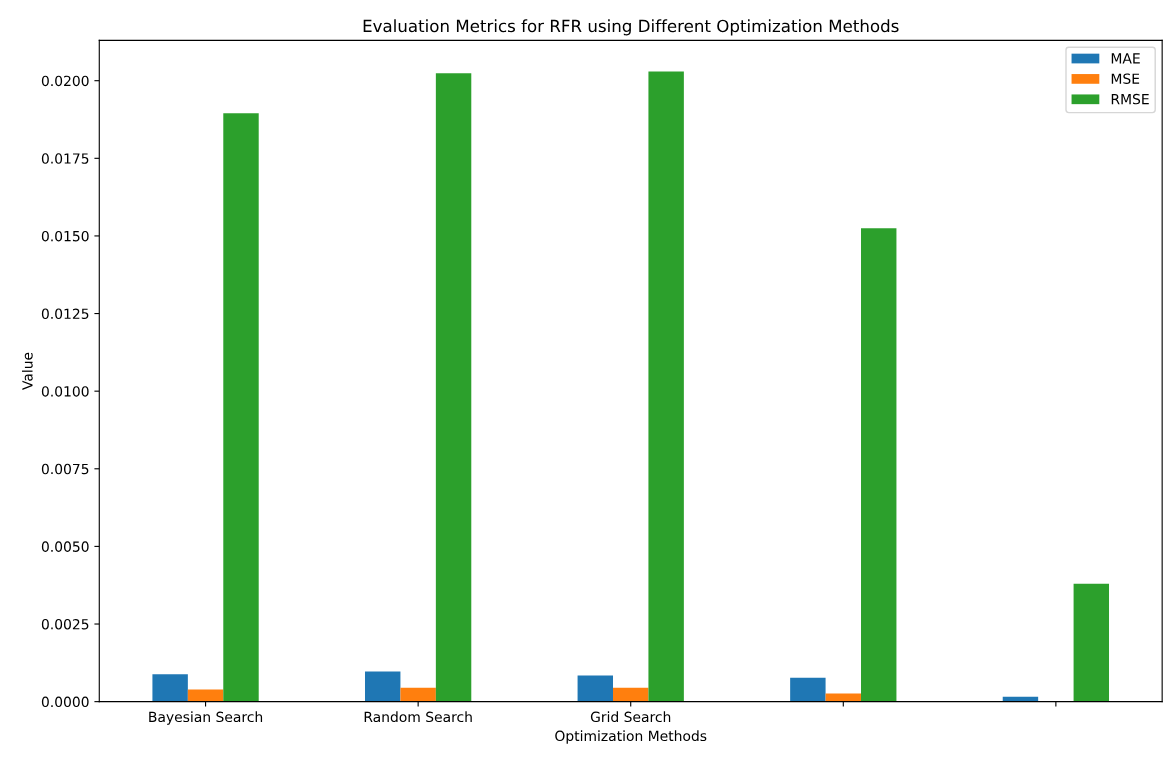  I want to click on x-tick-label: Bayesian Search, so click(206, 718).